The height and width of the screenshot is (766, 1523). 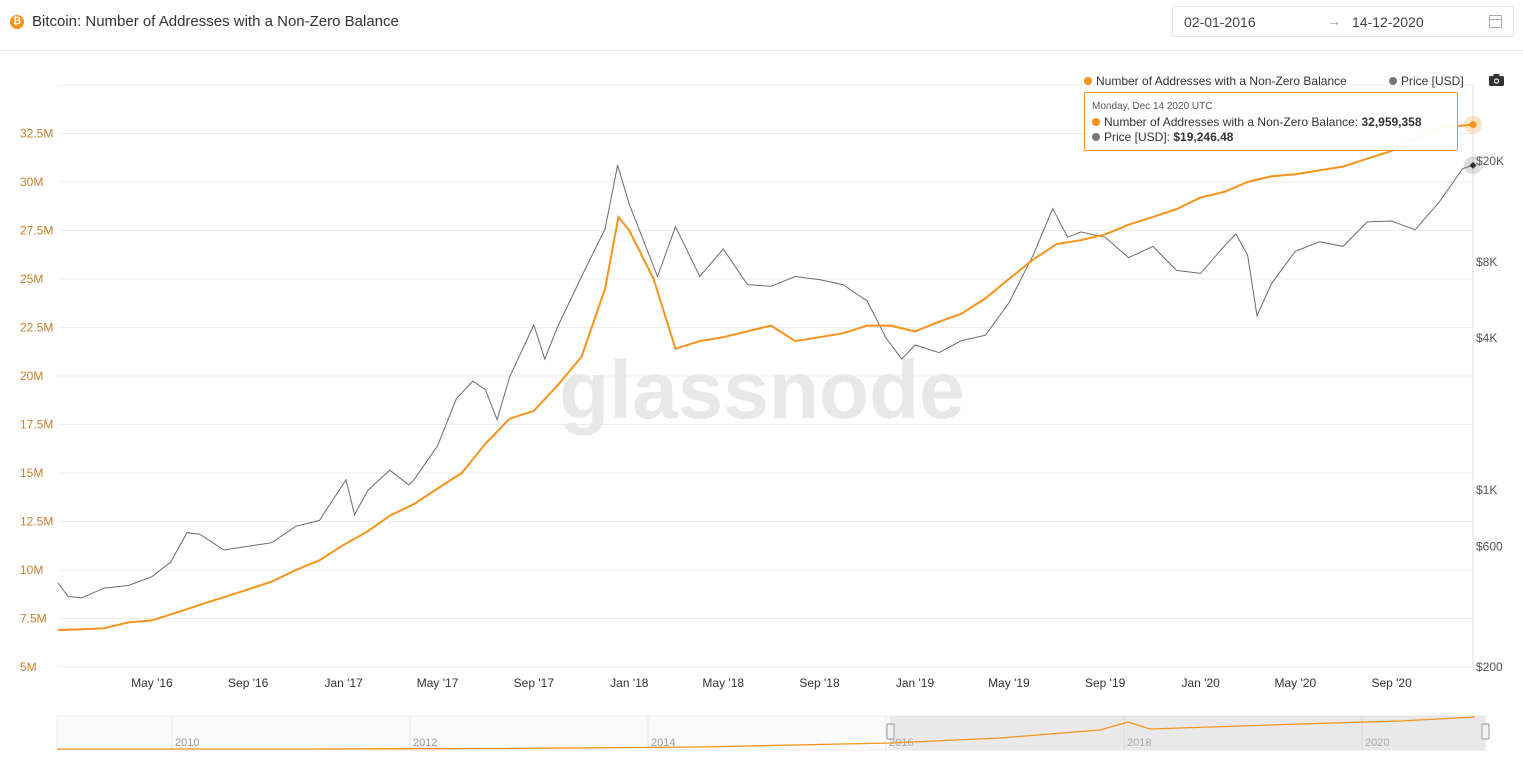 I want to click on right-axis-tick-label: $1K, so click(x=1486, y=490).